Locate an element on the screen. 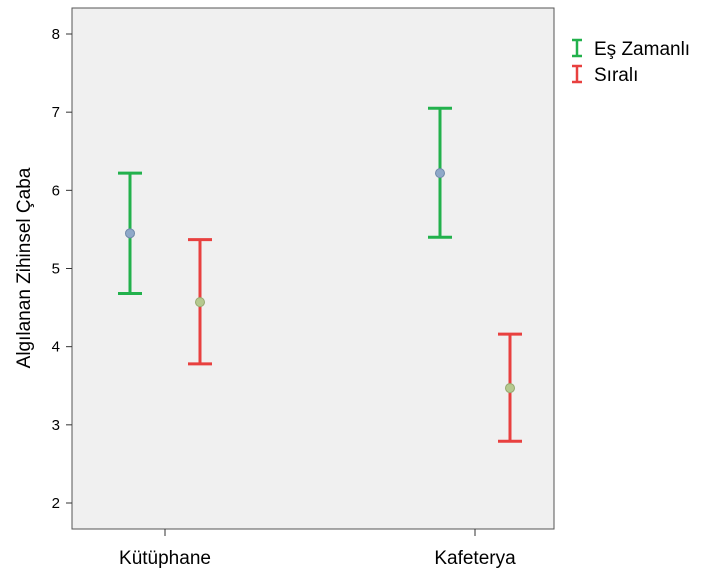 The height and width of the screenshot is (581, 724). x-category-label: Kafeterya is located at coordinates (475, 558).